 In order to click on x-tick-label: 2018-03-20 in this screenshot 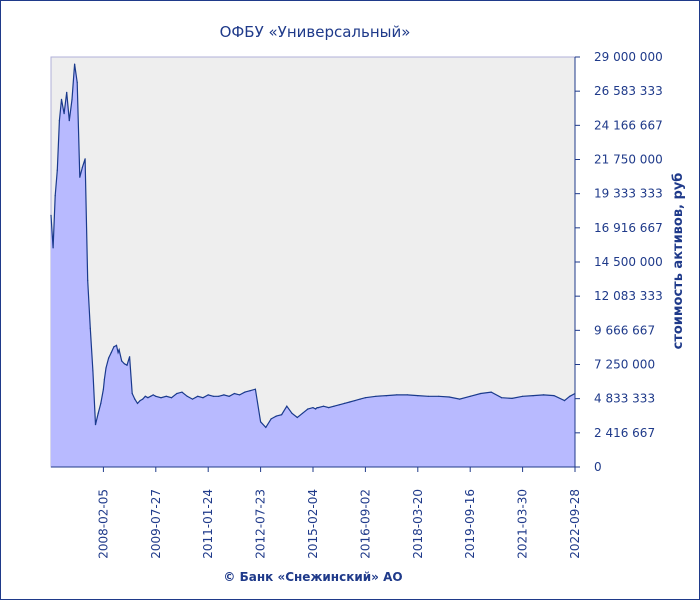, I will do `click(418, 524)`.